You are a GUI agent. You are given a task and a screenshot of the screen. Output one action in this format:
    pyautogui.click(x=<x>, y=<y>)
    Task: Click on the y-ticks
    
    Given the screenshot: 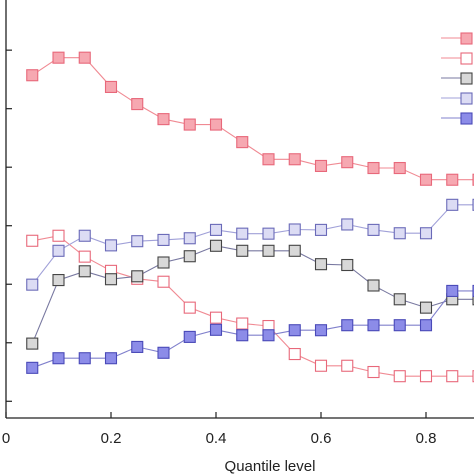 What is the action you would take?
    pyautogui.click(x=9, y=225)
    